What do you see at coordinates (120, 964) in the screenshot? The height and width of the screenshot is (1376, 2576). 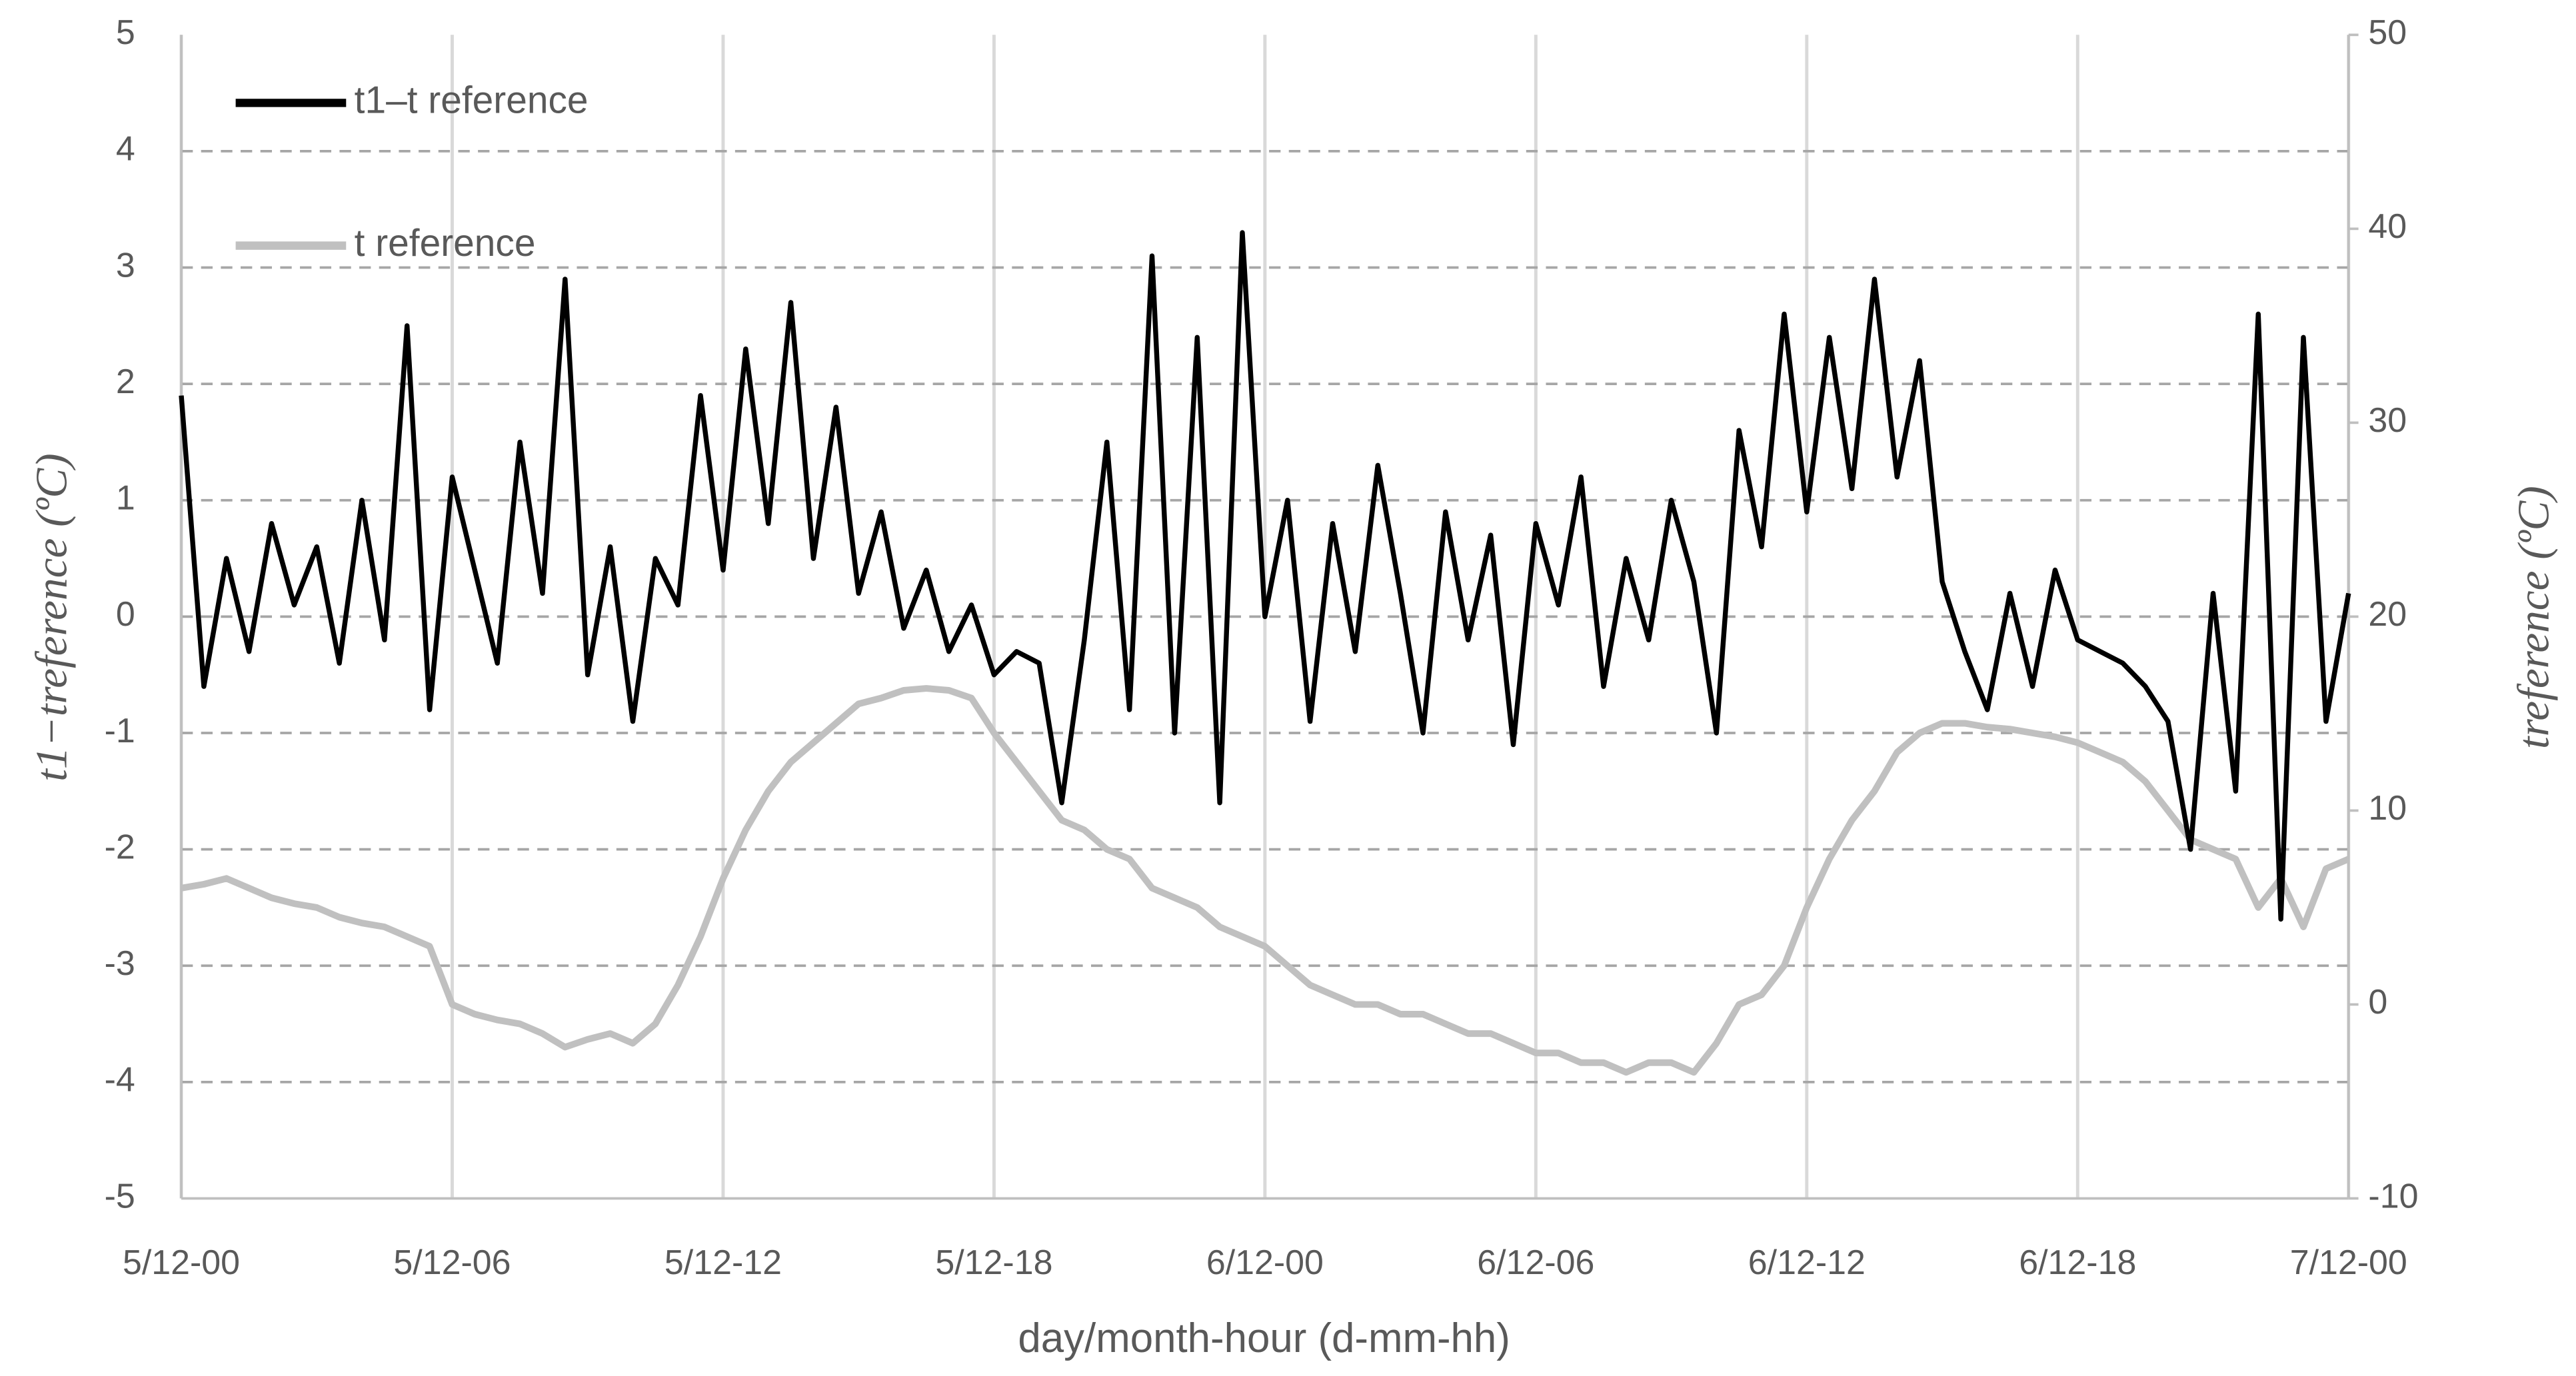 I see `y-tick-label: -3` at bounding box center [120, 964].